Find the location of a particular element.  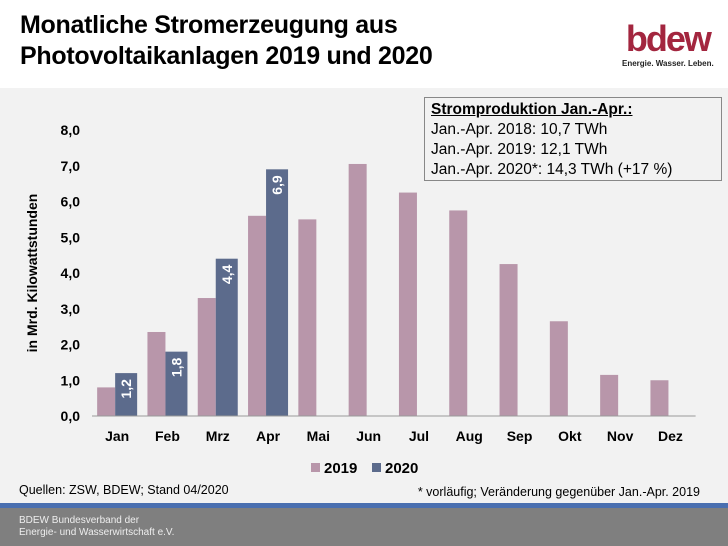

y-tick-label: 0,0 is located at coordinates (71, 416).